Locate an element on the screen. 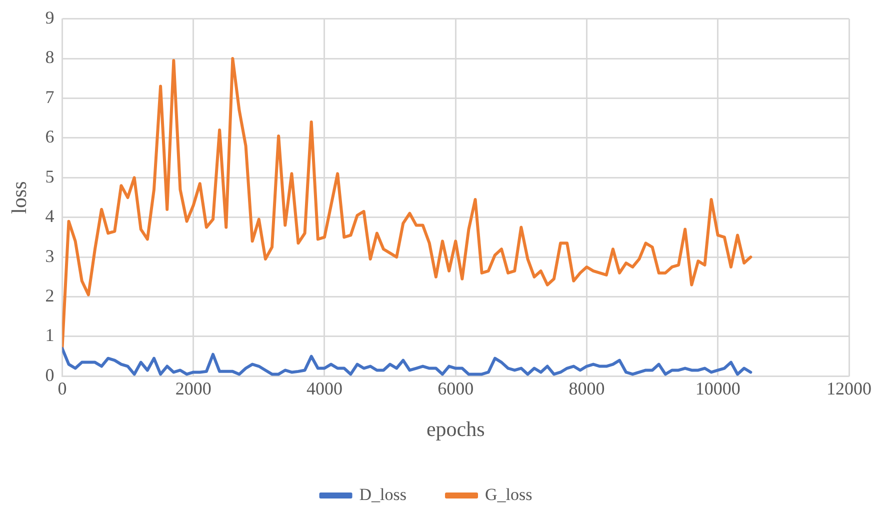 The height and width of the screenshot is (518, 879). y-tick-label: 7 is located at coordinates (49, 96).